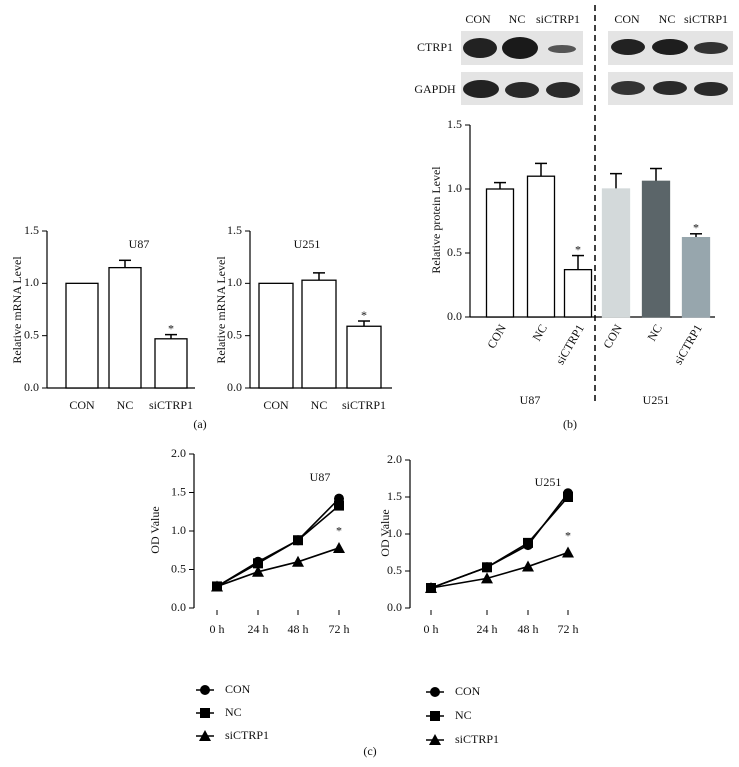  What do you see at coordinates (435, 47) in the screenshot?
I see `blot-row-label: CTRP1` at bounding box center [435, 47].